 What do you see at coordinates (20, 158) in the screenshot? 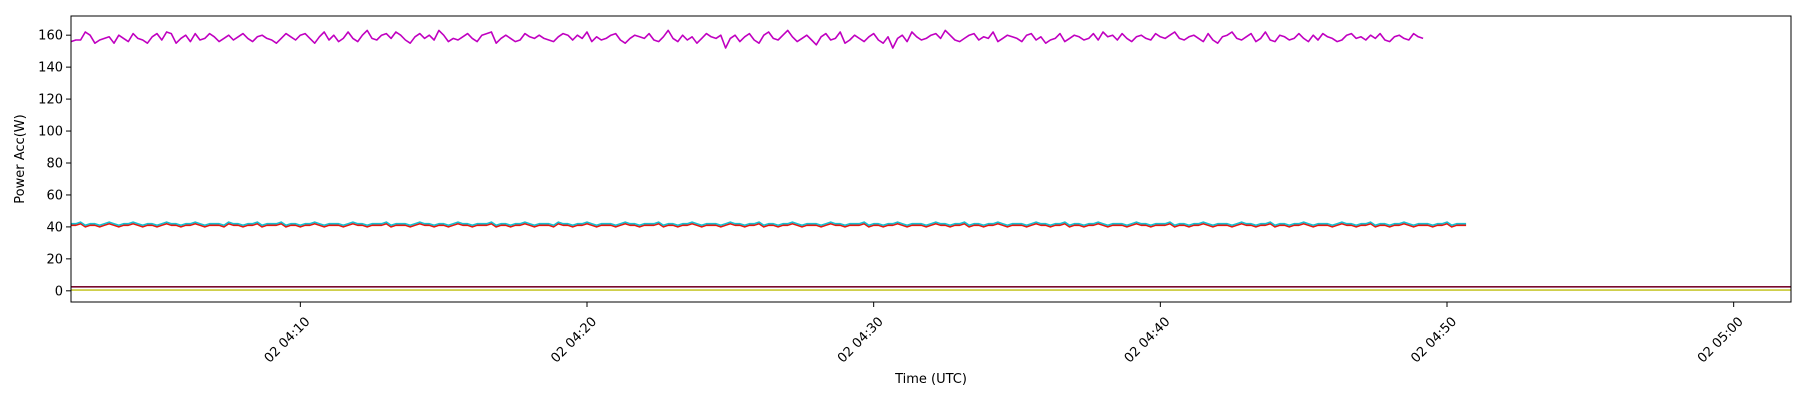
I see `y-axis-label: Power Acc(W)` at bounding box center [20, 158].